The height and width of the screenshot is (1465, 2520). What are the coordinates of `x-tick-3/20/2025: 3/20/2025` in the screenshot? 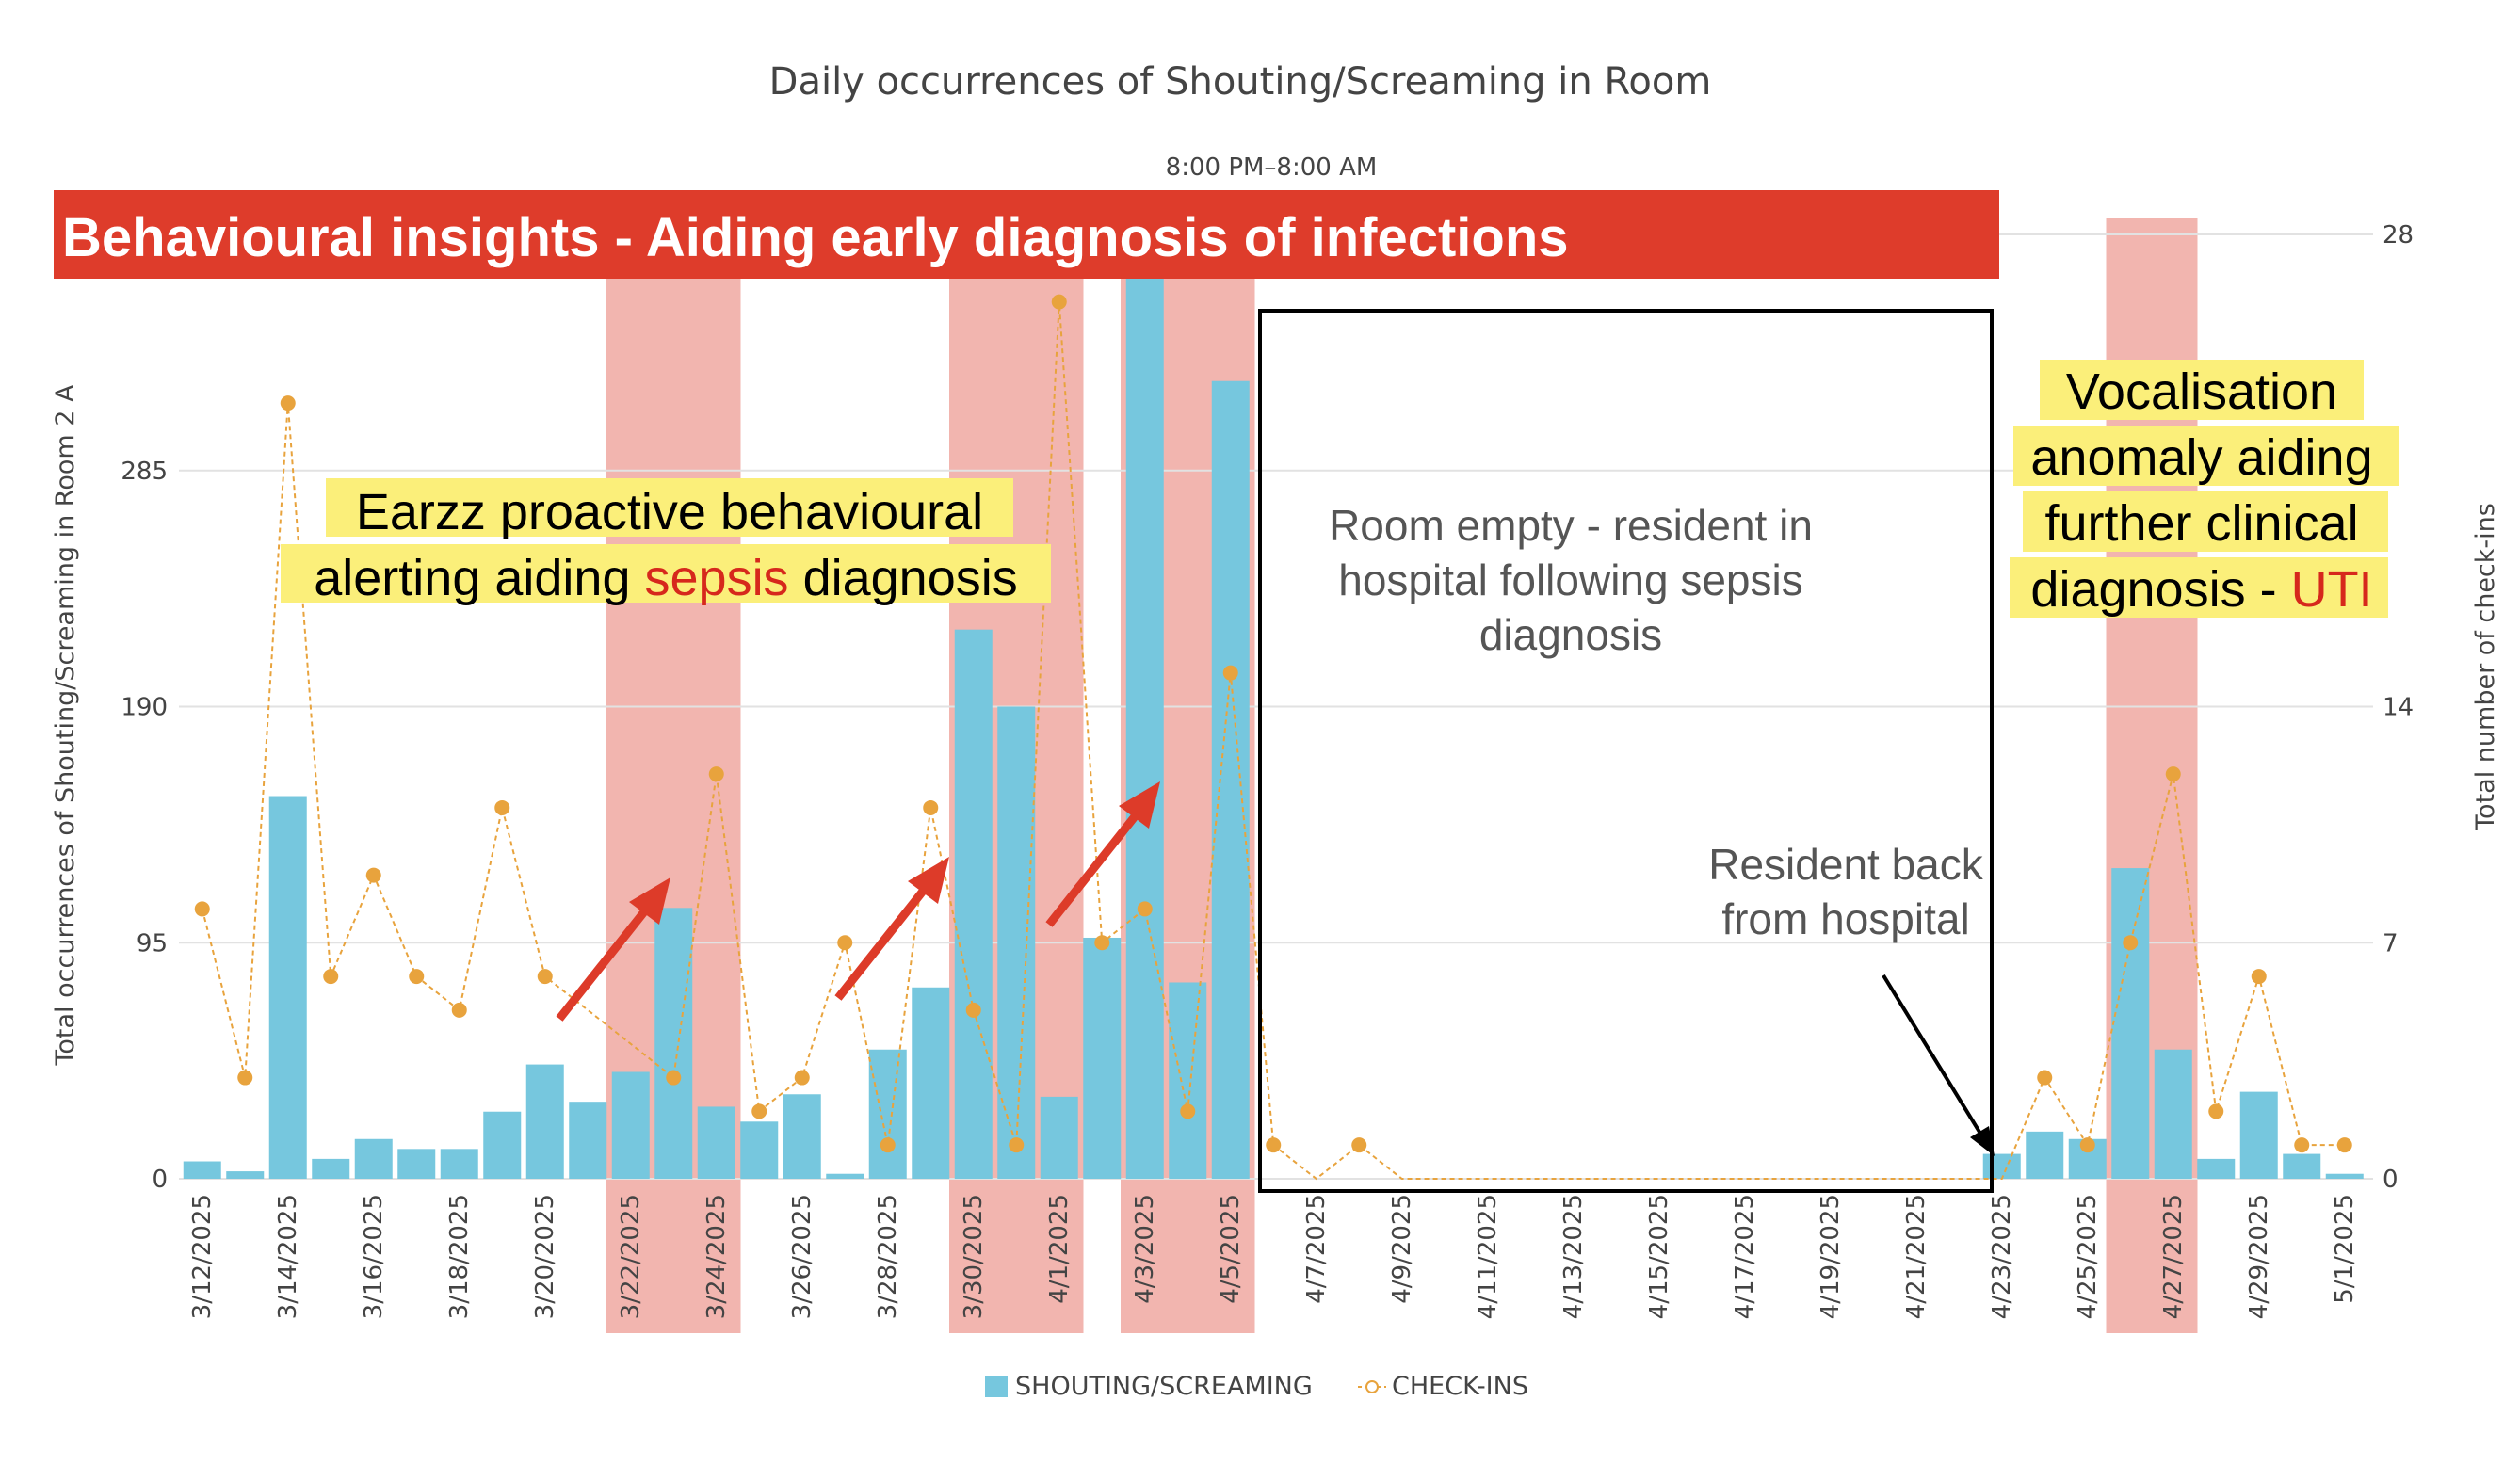 It's located at (545, 1256).